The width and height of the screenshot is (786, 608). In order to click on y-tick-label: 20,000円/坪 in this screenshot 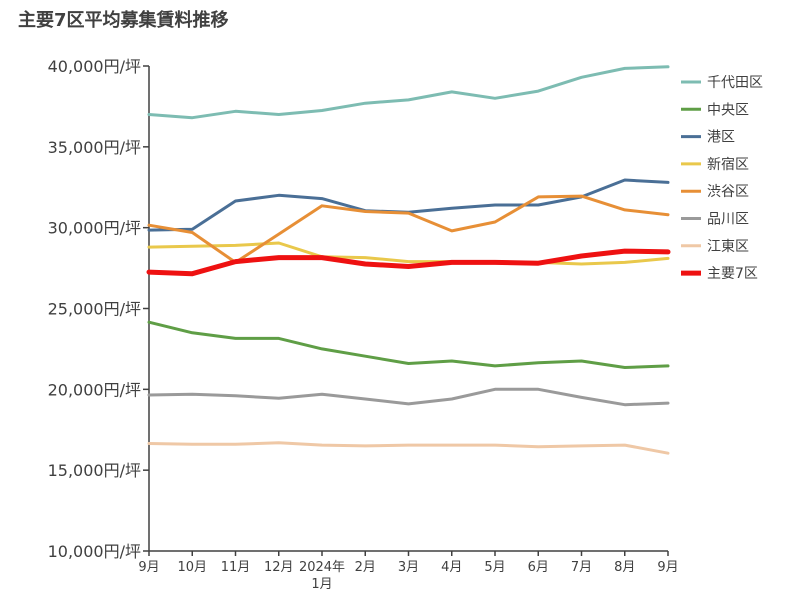, I will do `click(94, 389)`.